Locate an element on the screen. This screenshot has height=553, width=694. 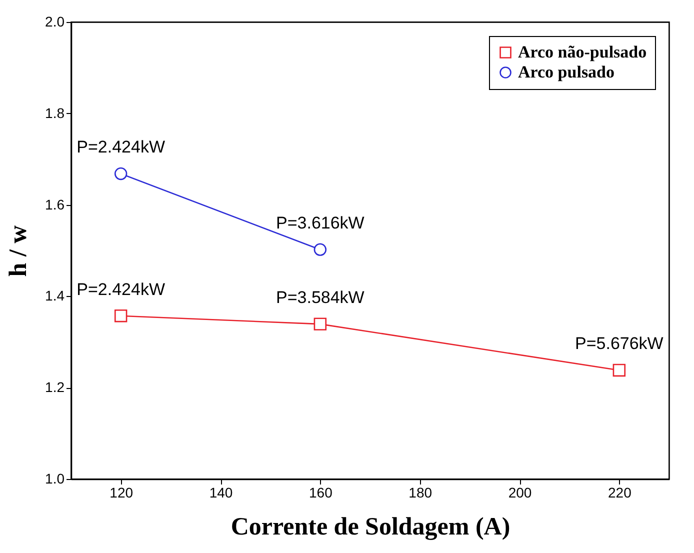
annotation: P=5.676kW is located at coordinates (619, 344).